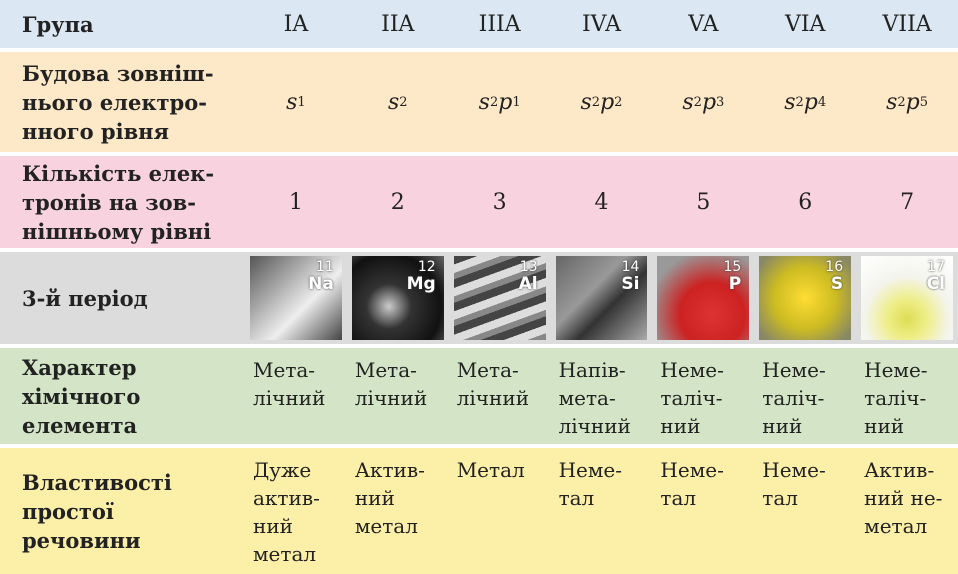  I want to click on element-cell: 17 Cl, so click(907, 298).